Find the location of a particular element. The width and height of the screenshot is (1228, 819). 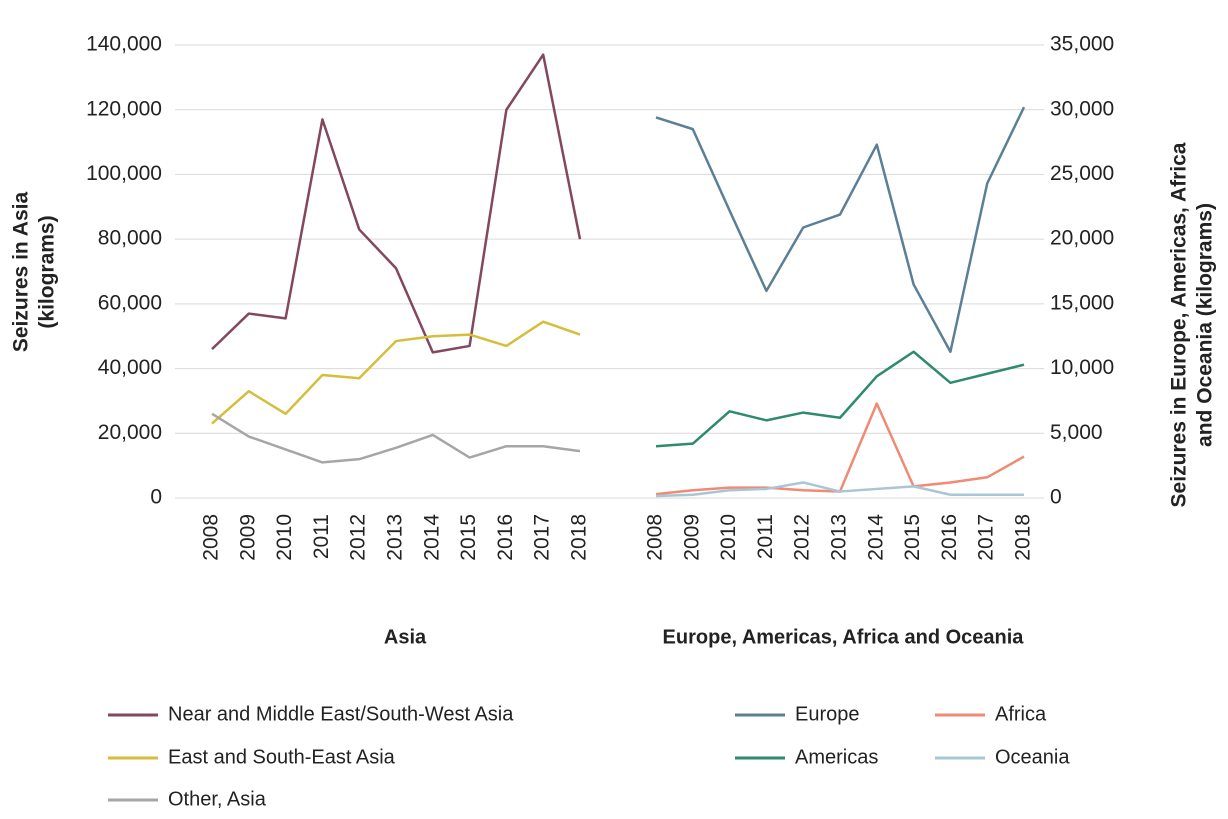

y-tick-label: 0 is located at coordinates (156, 497).